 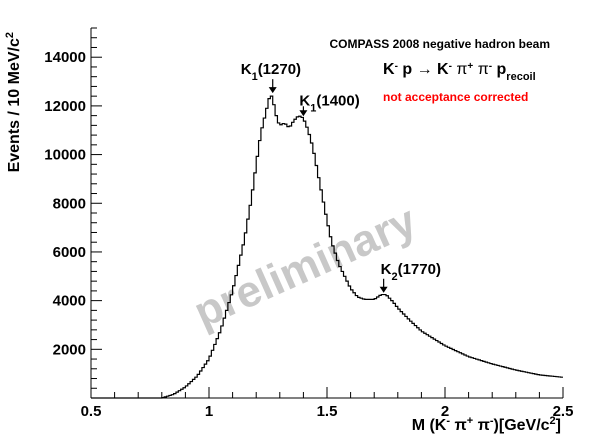 I want to click on reaction-recoil-sub: recoil, so click(x=520, y=77).